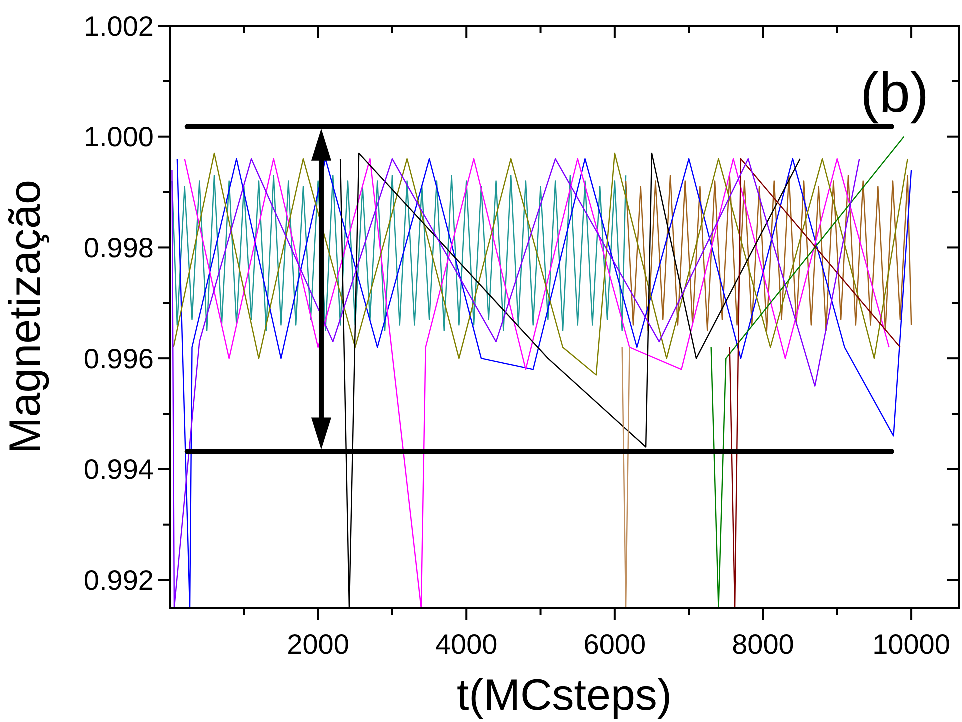 This screenshot has height=722, width=962. I want to click on x-tick-label: 8000, so click(763, 644).